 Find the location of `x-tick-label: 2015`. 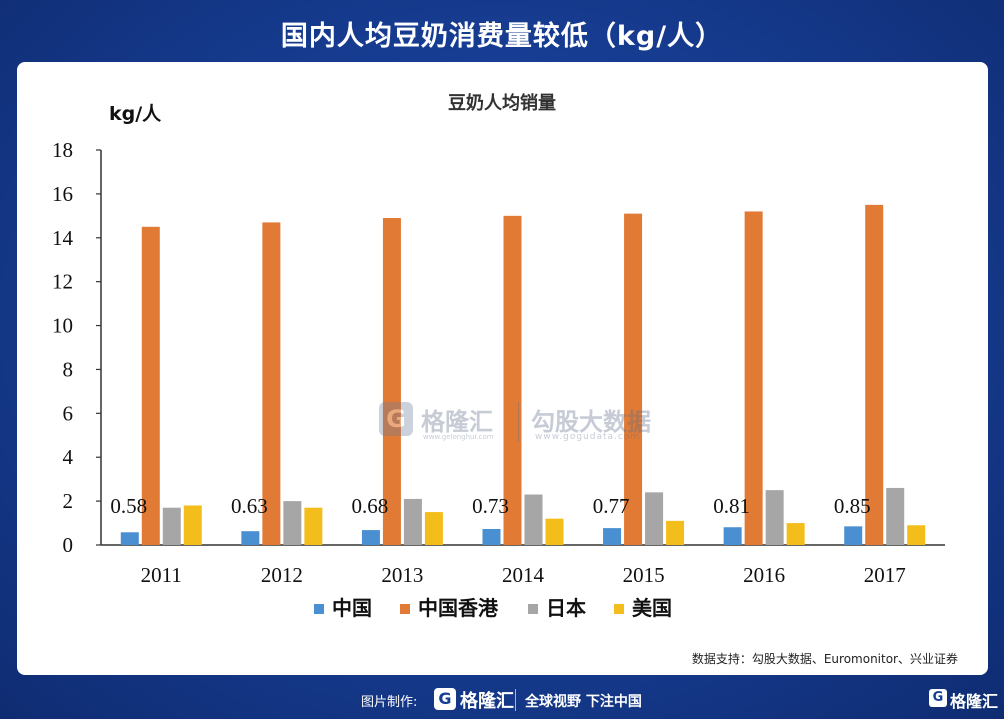

x-tick-label: 2015 is located at coordinates (644, 575).